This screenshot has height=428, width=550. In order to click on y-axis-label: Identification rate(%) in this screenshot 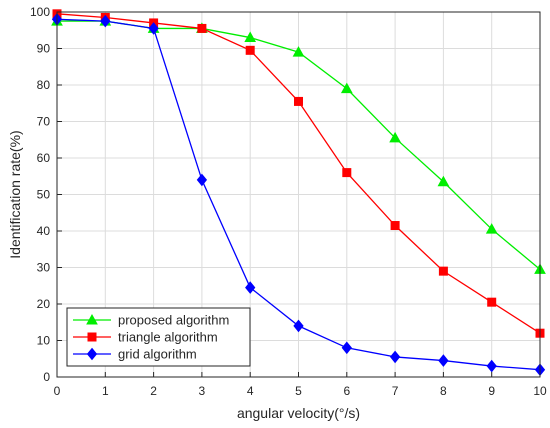, I will do `click(15, 194)`.